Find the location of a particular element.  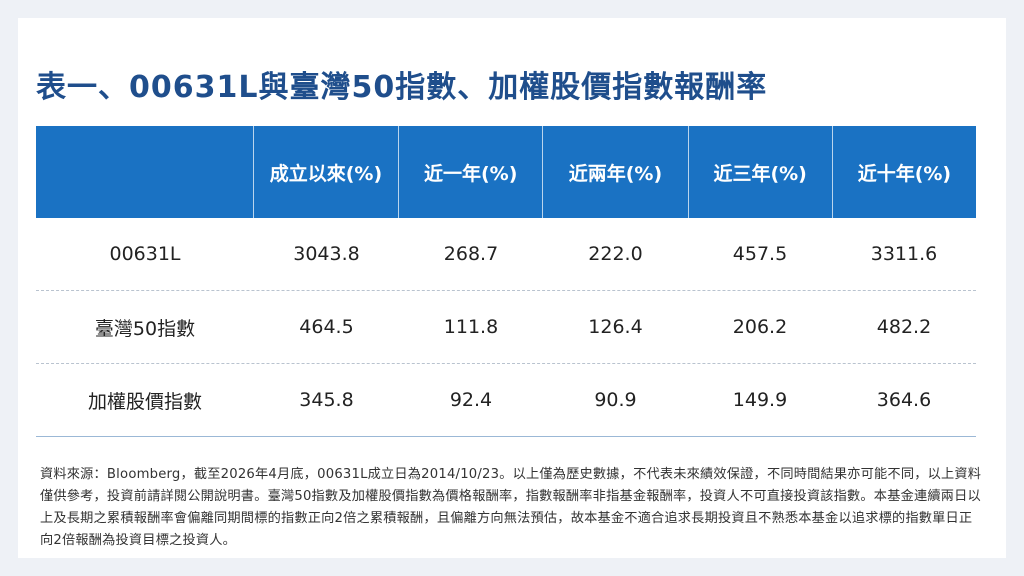

cell-3y: 206.2 is located at coordinates (760, 327).